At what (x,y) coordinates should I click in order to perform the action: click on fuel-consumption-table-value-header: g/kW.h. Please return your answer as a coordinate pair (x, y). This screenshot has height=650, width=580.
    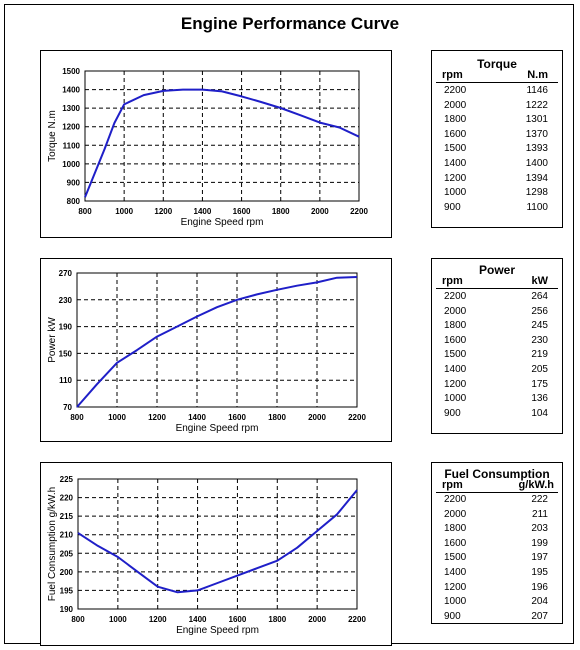
    Looking at the image, I should click on (536, 485).